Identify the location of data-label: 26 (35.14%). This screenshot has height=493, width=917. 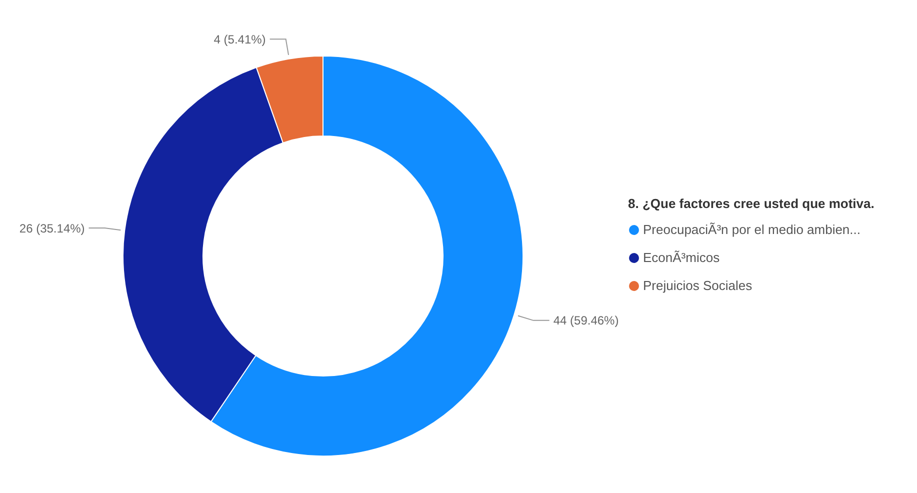
(52, 228).